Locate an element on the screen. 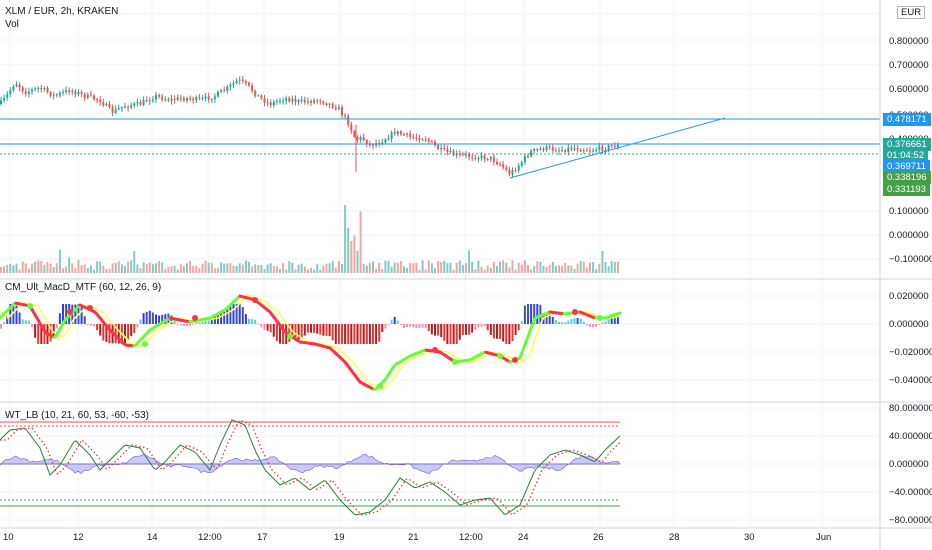 The height and width of the screenshot is (550, 932). currency-badge: EUR is located at coordinates (911, 12).